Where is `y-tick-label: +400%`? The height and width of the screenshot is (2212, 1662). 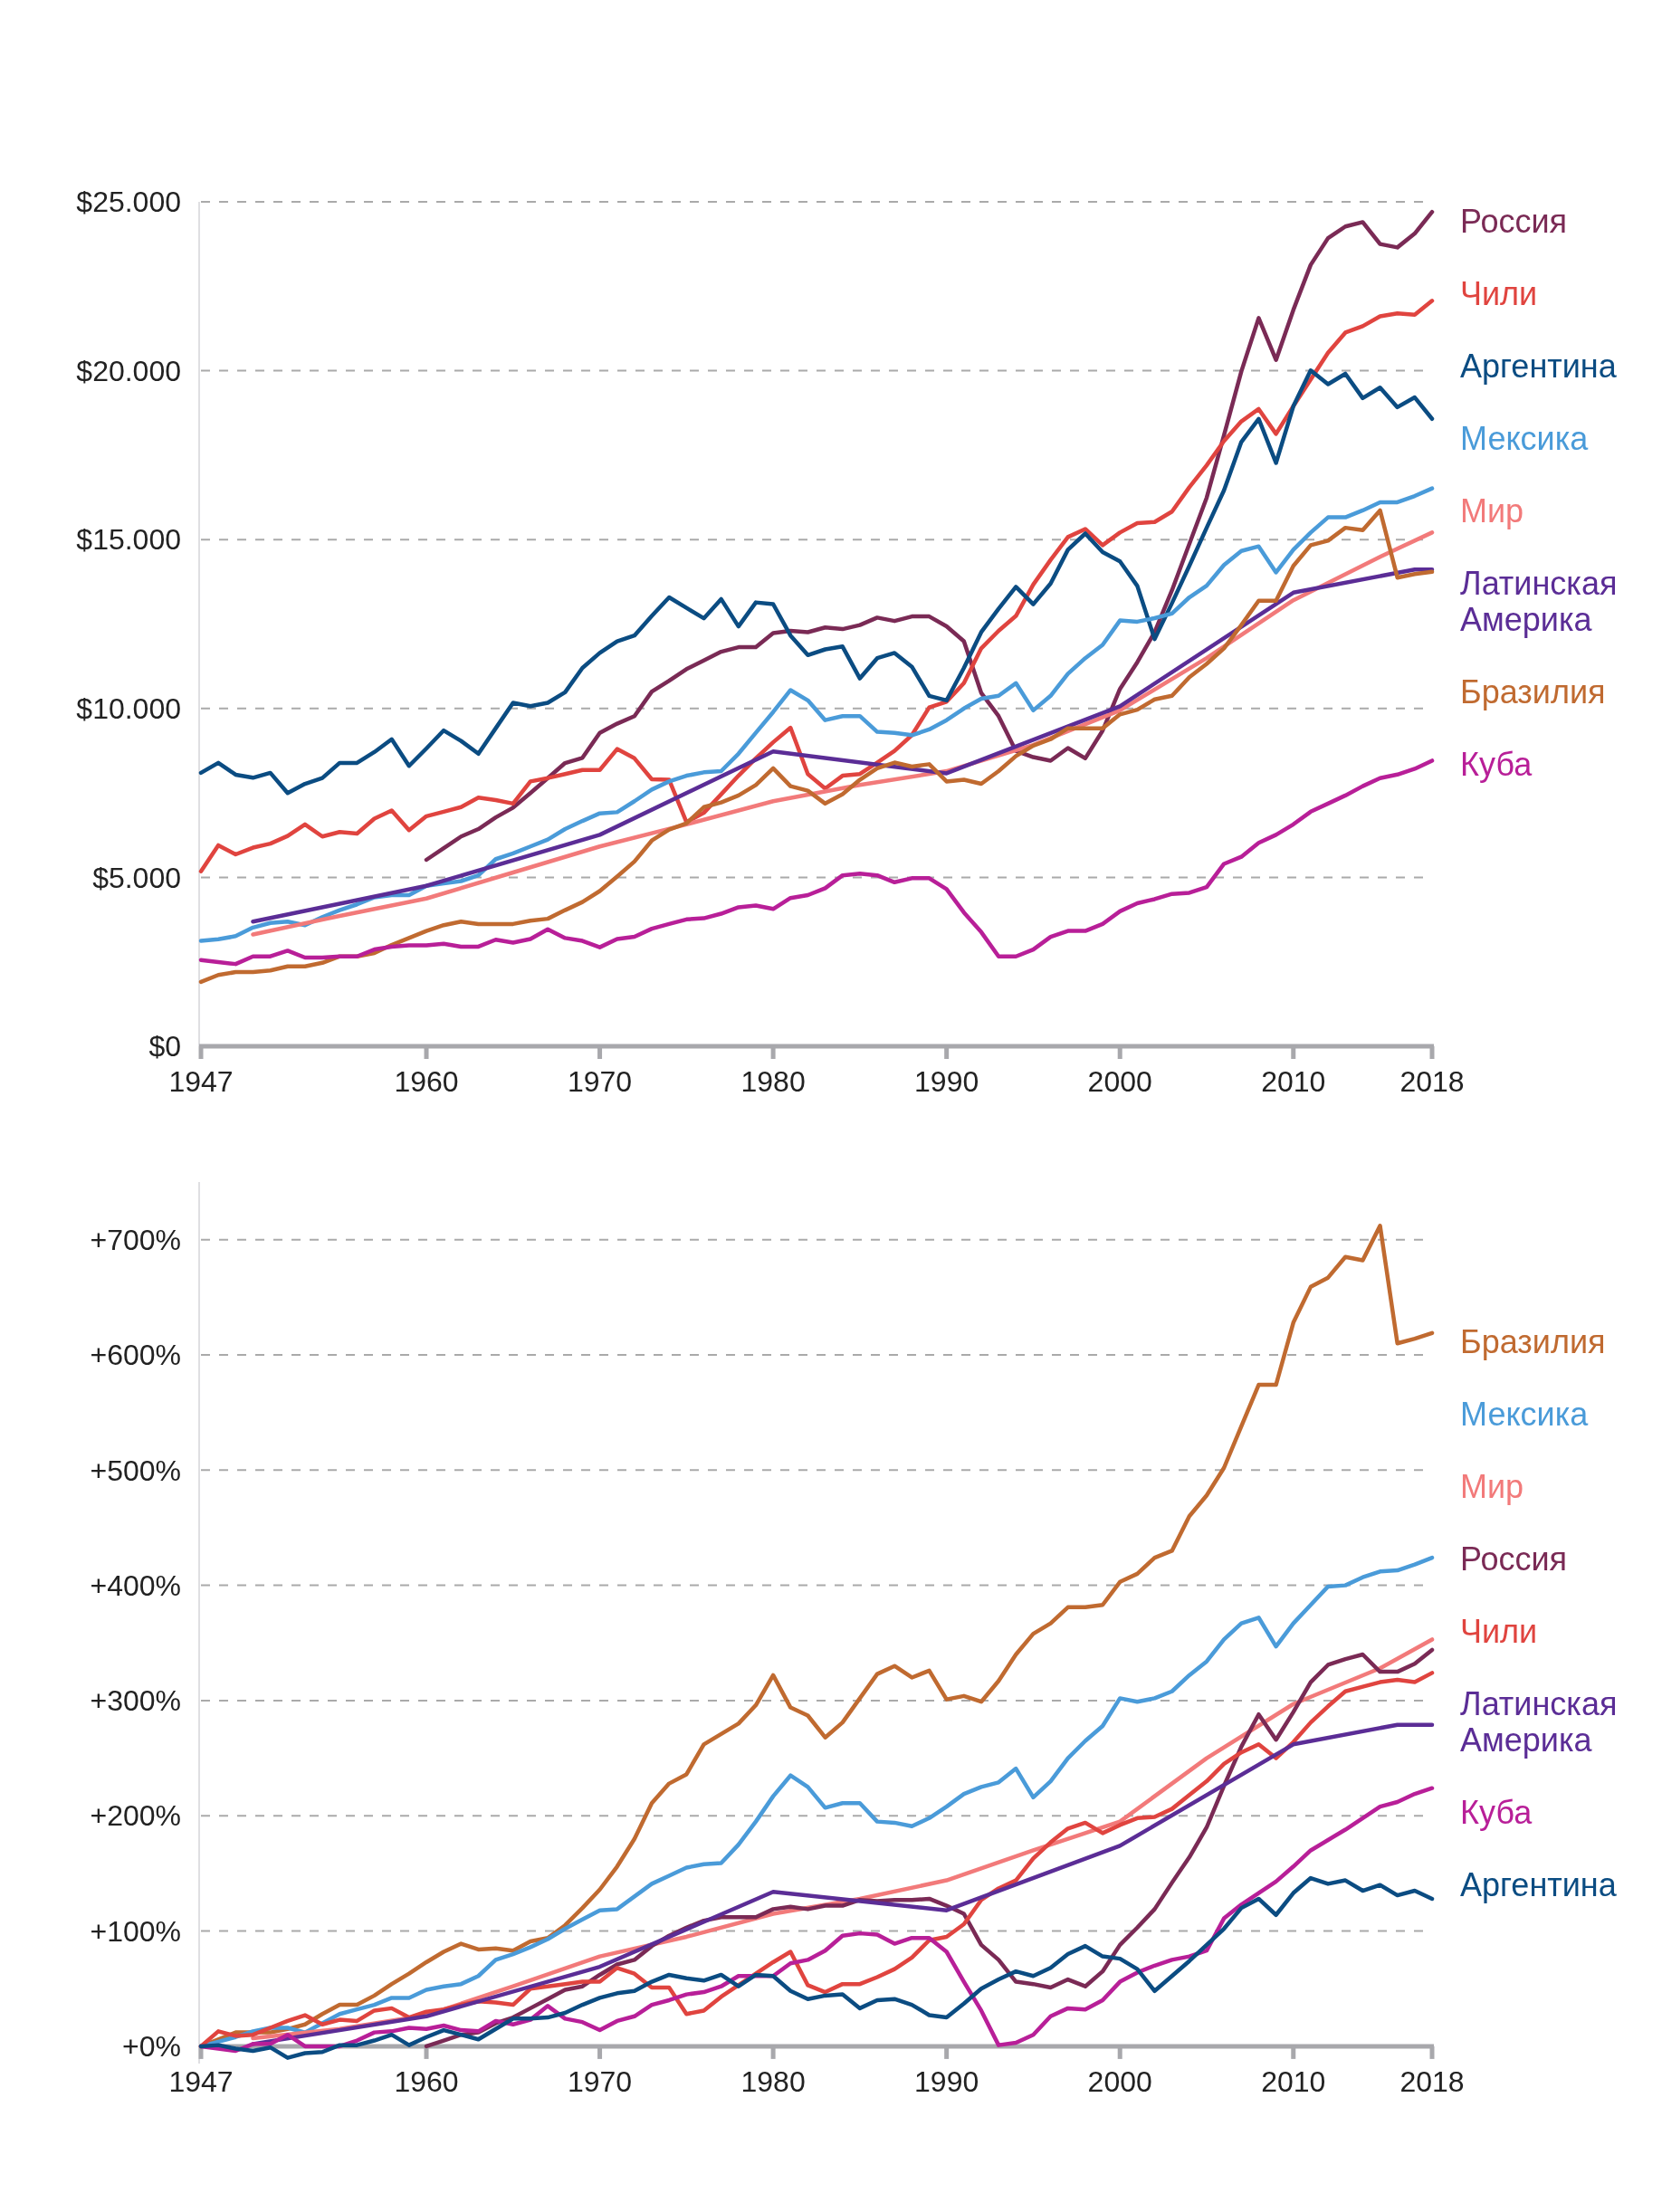 y-tick-label: +400% is located at coordinates (135, 1585).